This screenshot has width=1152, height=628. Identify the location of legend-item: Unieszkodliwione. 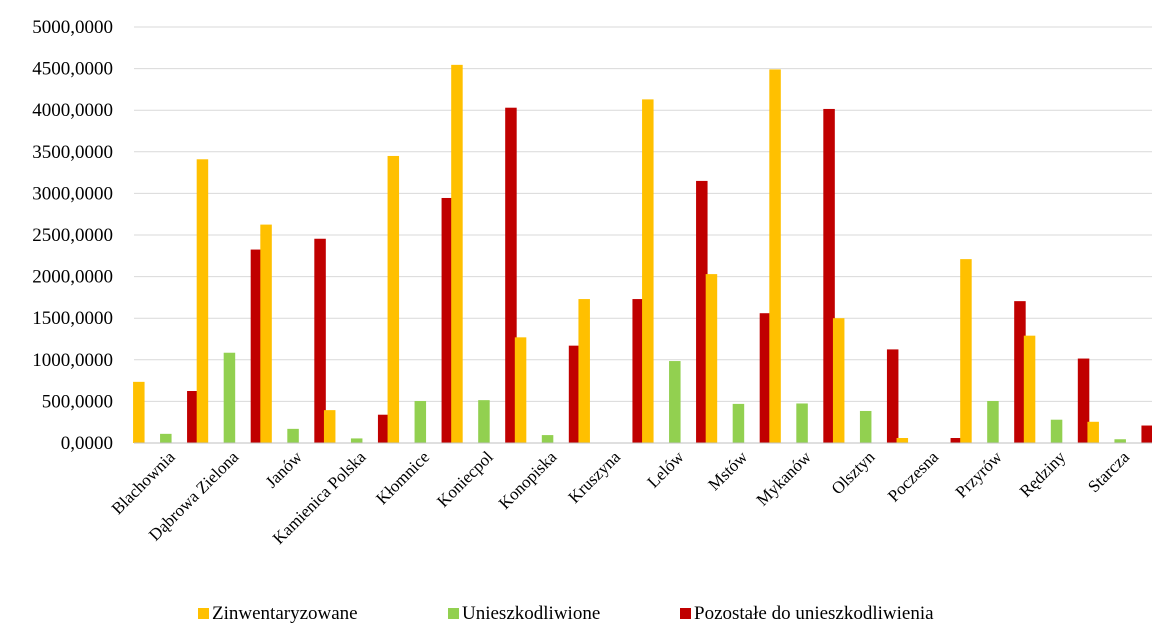
(524, 613).